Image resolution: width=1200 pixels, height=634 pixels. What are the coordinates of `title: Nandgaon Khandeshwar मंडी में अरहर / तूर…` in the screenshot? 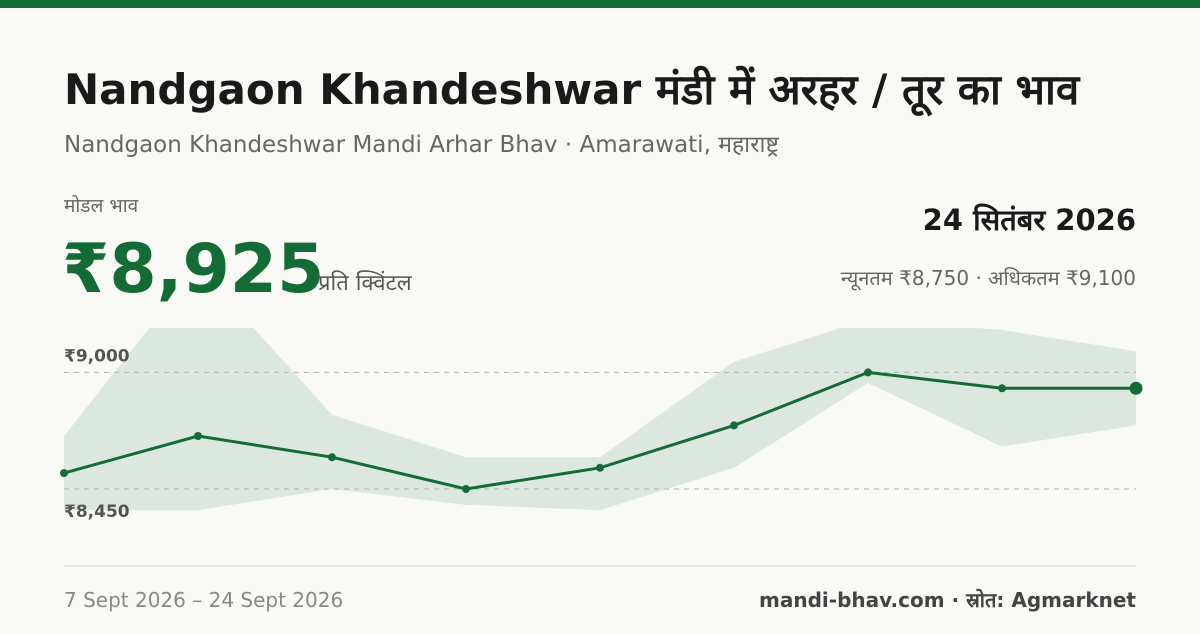 It's located at (572, 91).